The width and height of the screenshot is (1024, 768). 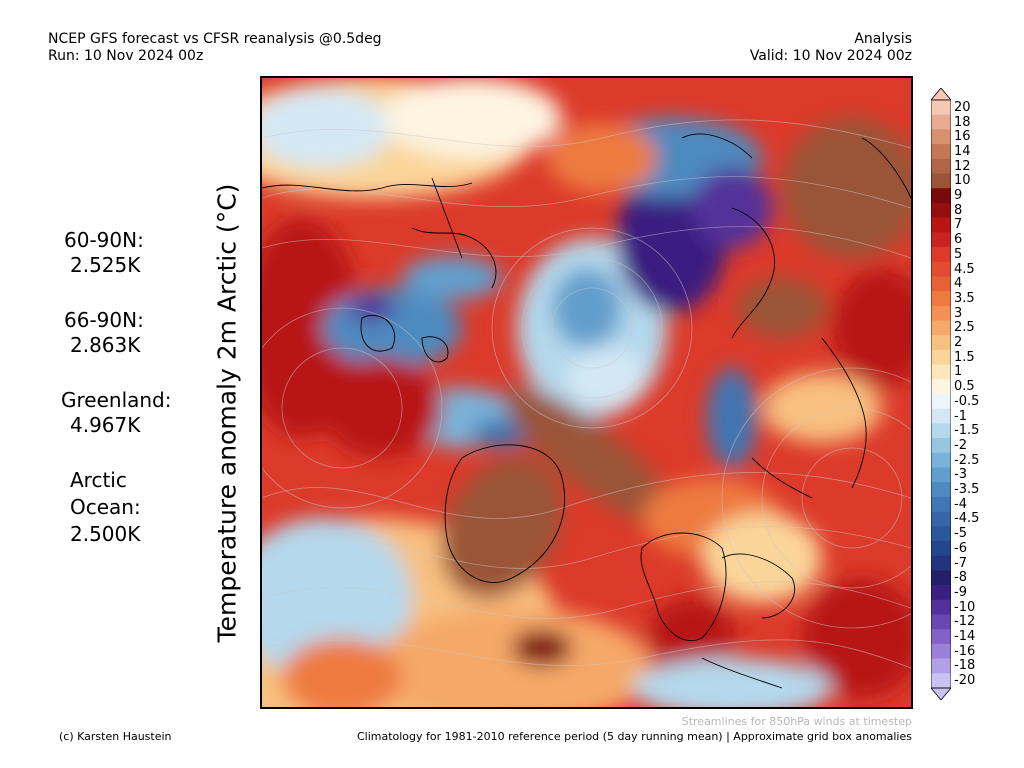 I want to click on stat-60-90n-label: 60-90N:, so click(x=104, y=240).